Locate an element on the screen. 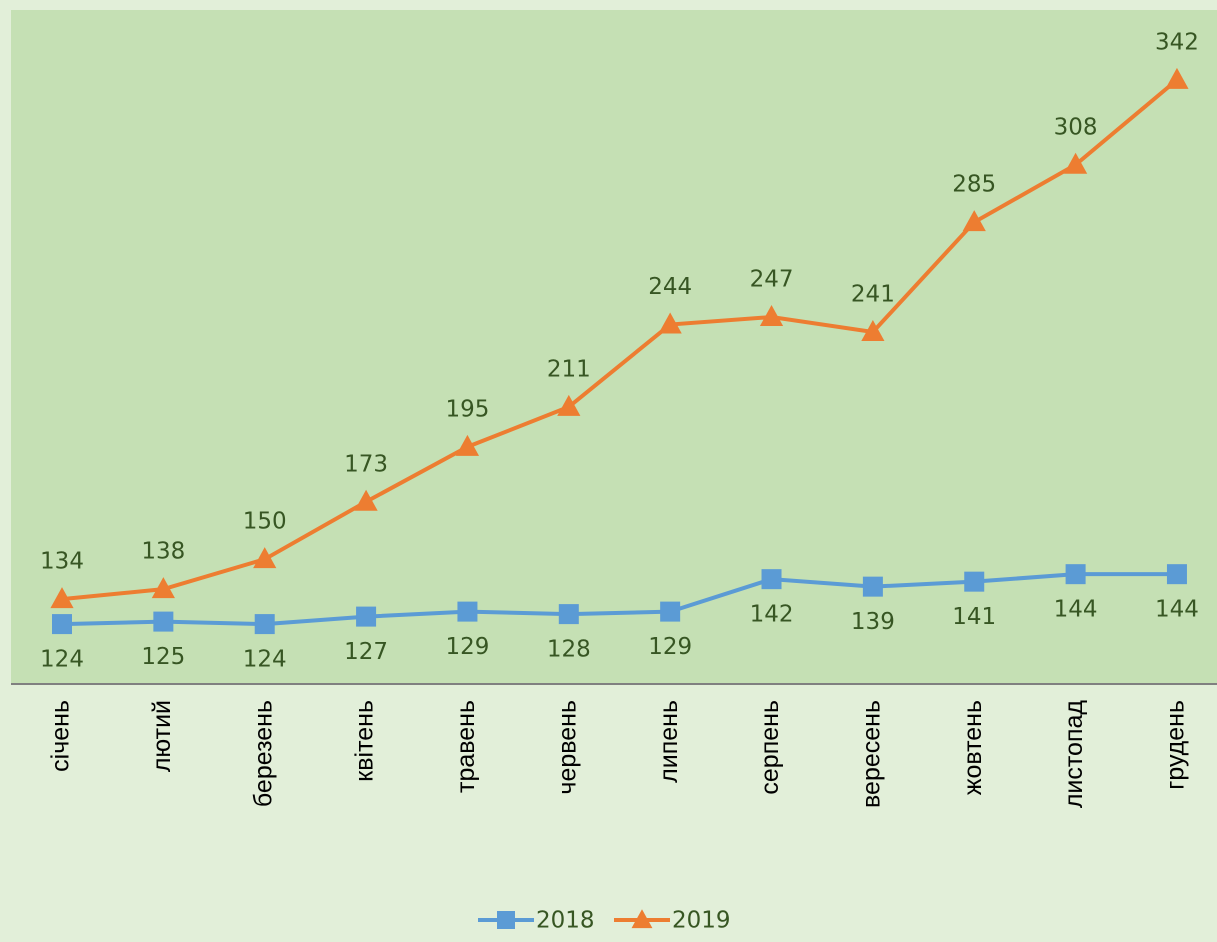 The height and width of the screenshot is (942, 1217). x-tick-label: квітень is located at coordinates (365, 741).